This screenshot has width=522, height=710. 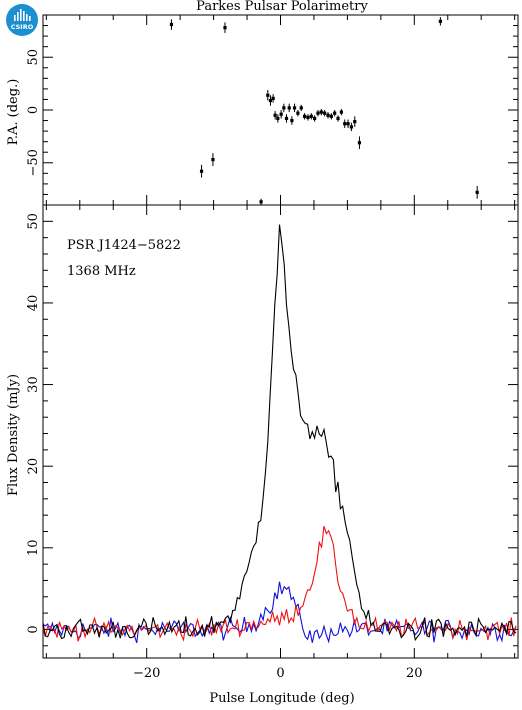 I want to click on csiro-logo: CSIRO, so click(x=22, y=20).